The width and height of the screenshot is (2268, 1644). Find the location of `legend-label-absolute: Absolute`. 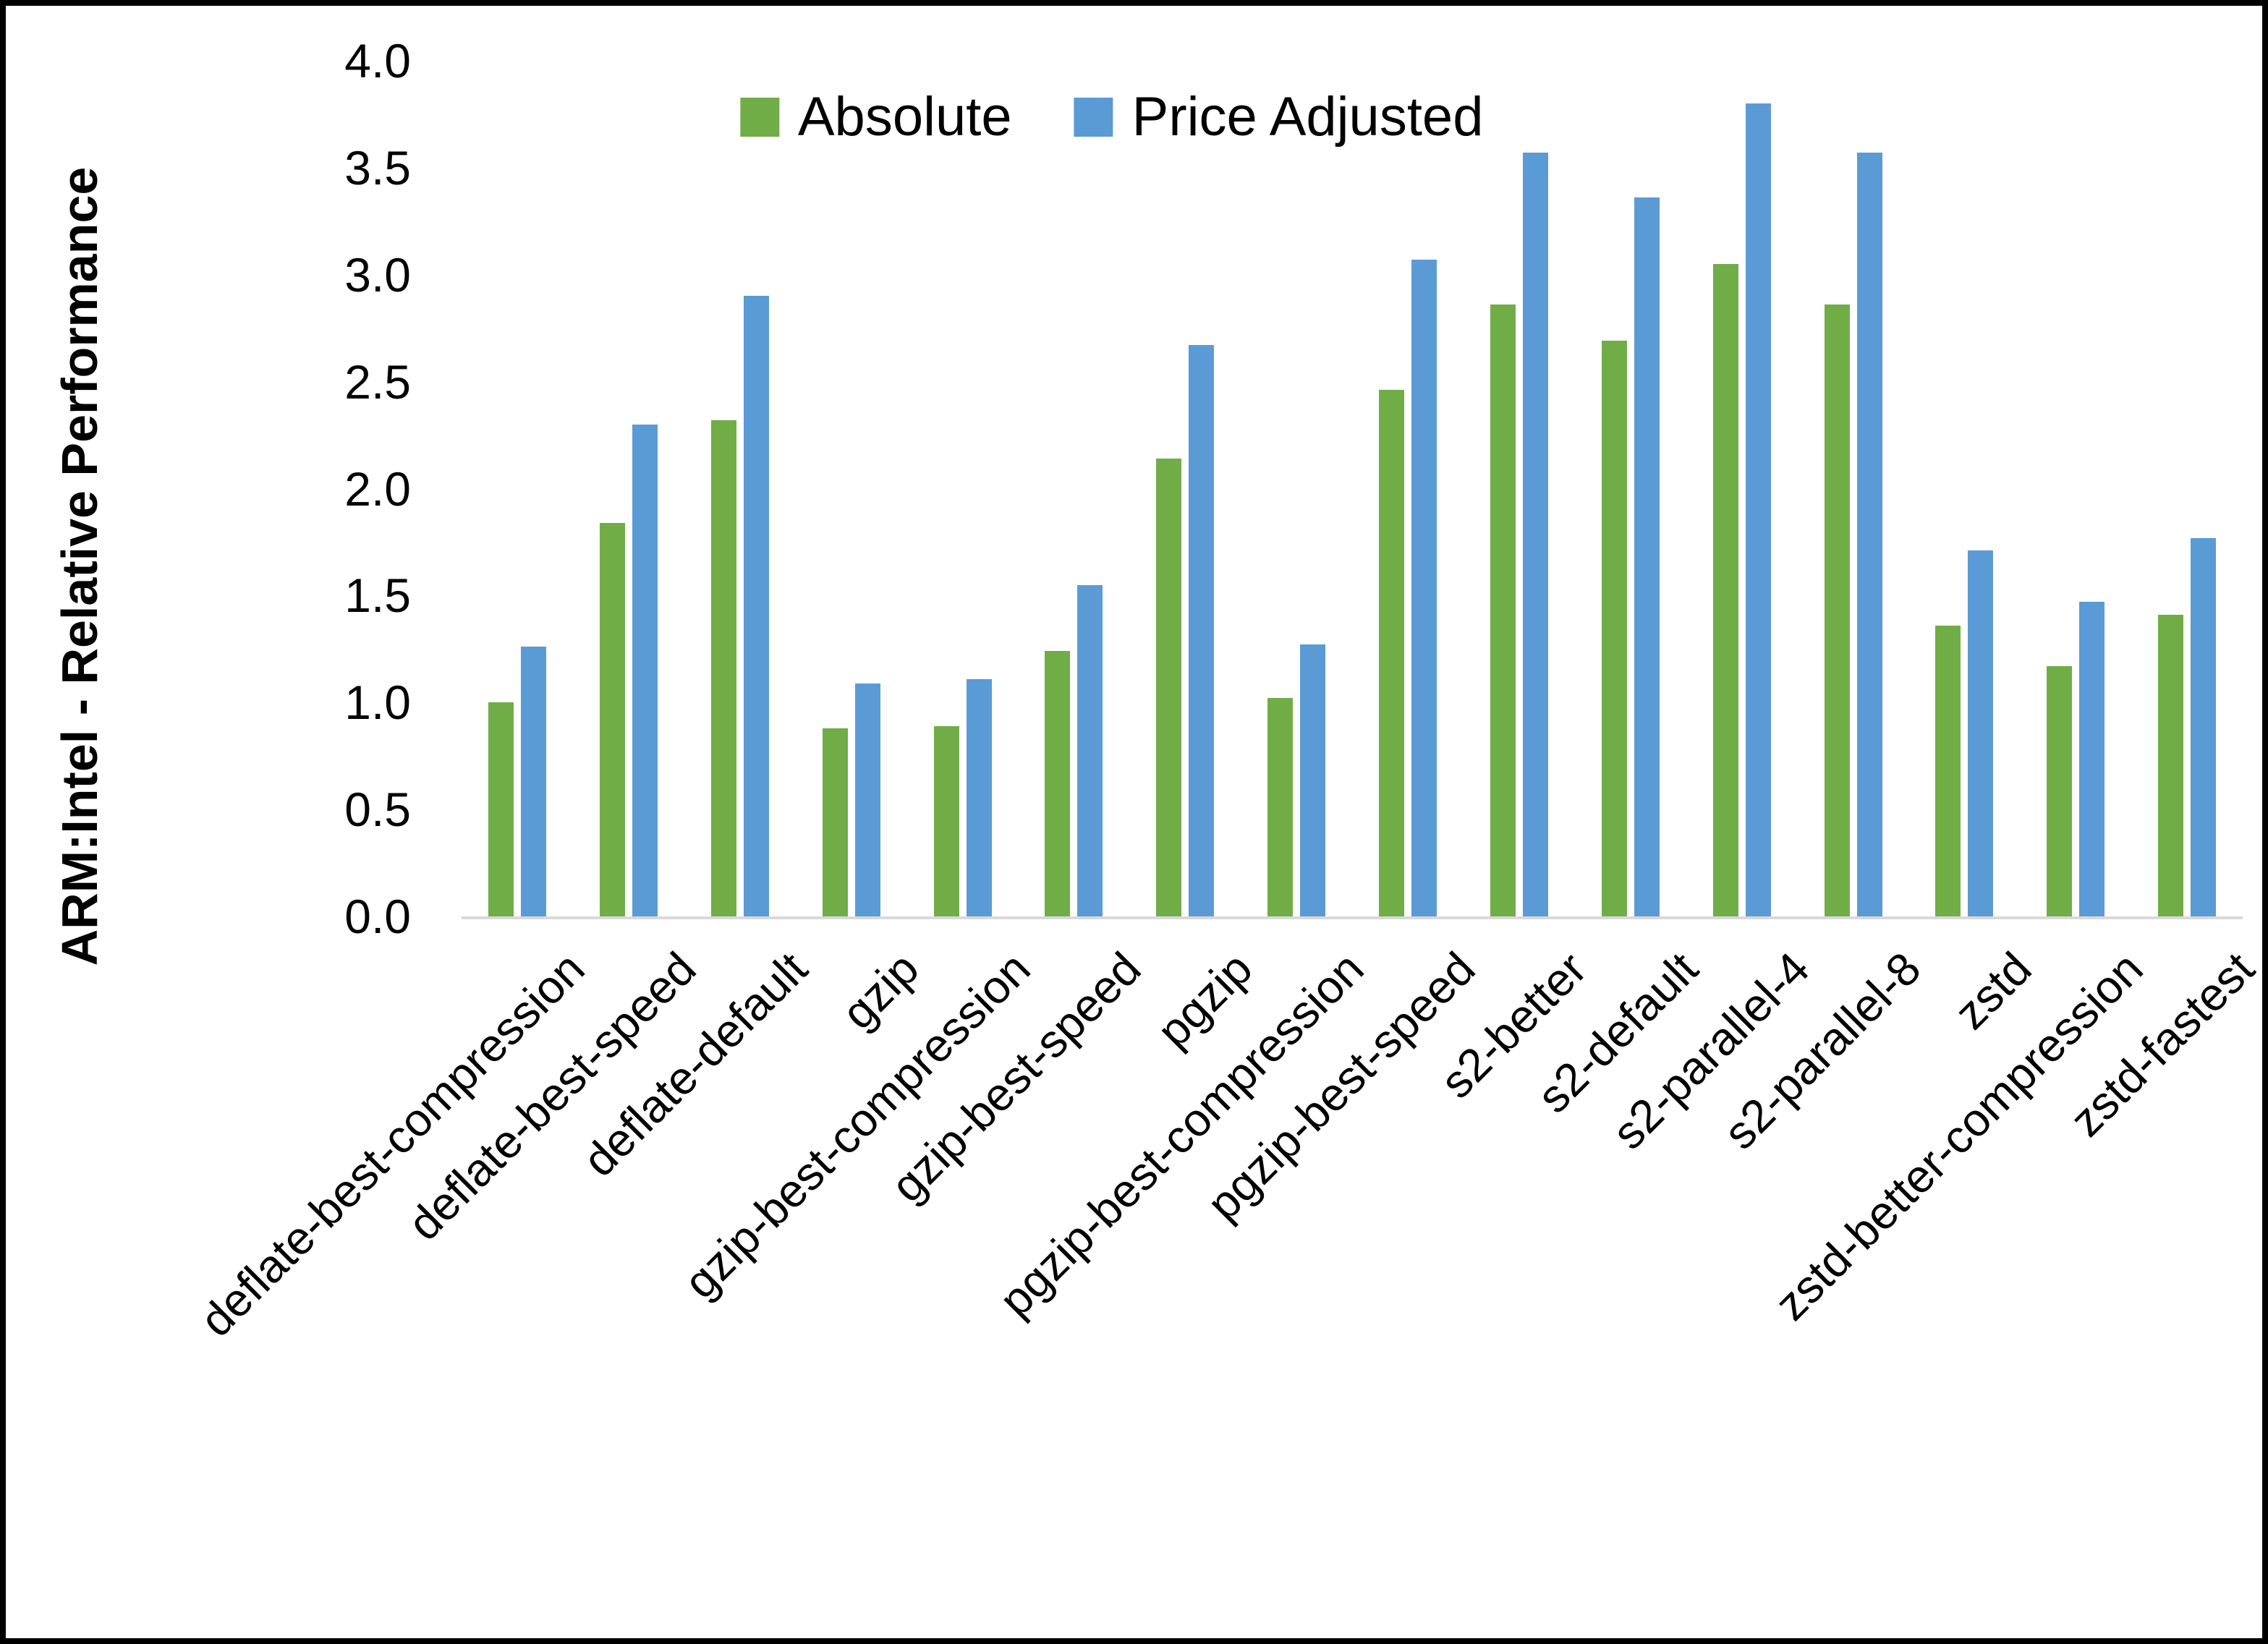

legend-label-absolute: Absolute is located at coordinates (904, 117).